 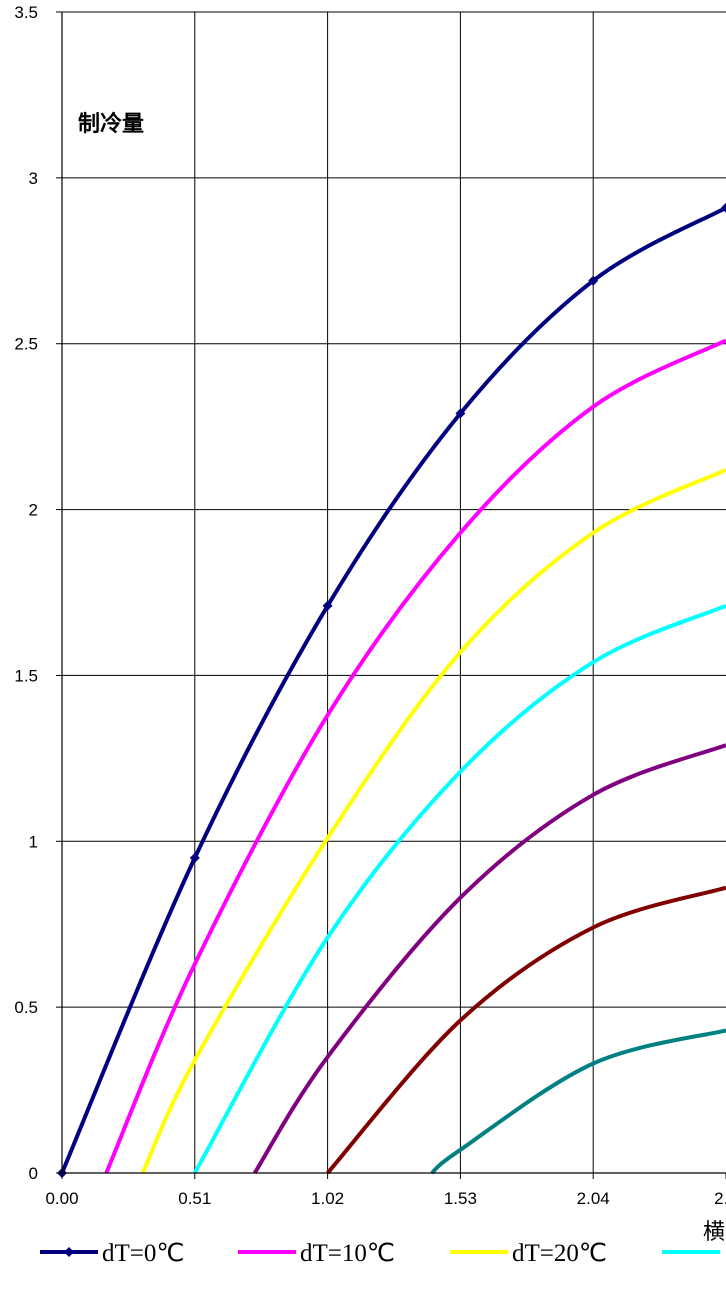 I want to click on x-tick-label: 2.5, so click(x=720, y=1198).